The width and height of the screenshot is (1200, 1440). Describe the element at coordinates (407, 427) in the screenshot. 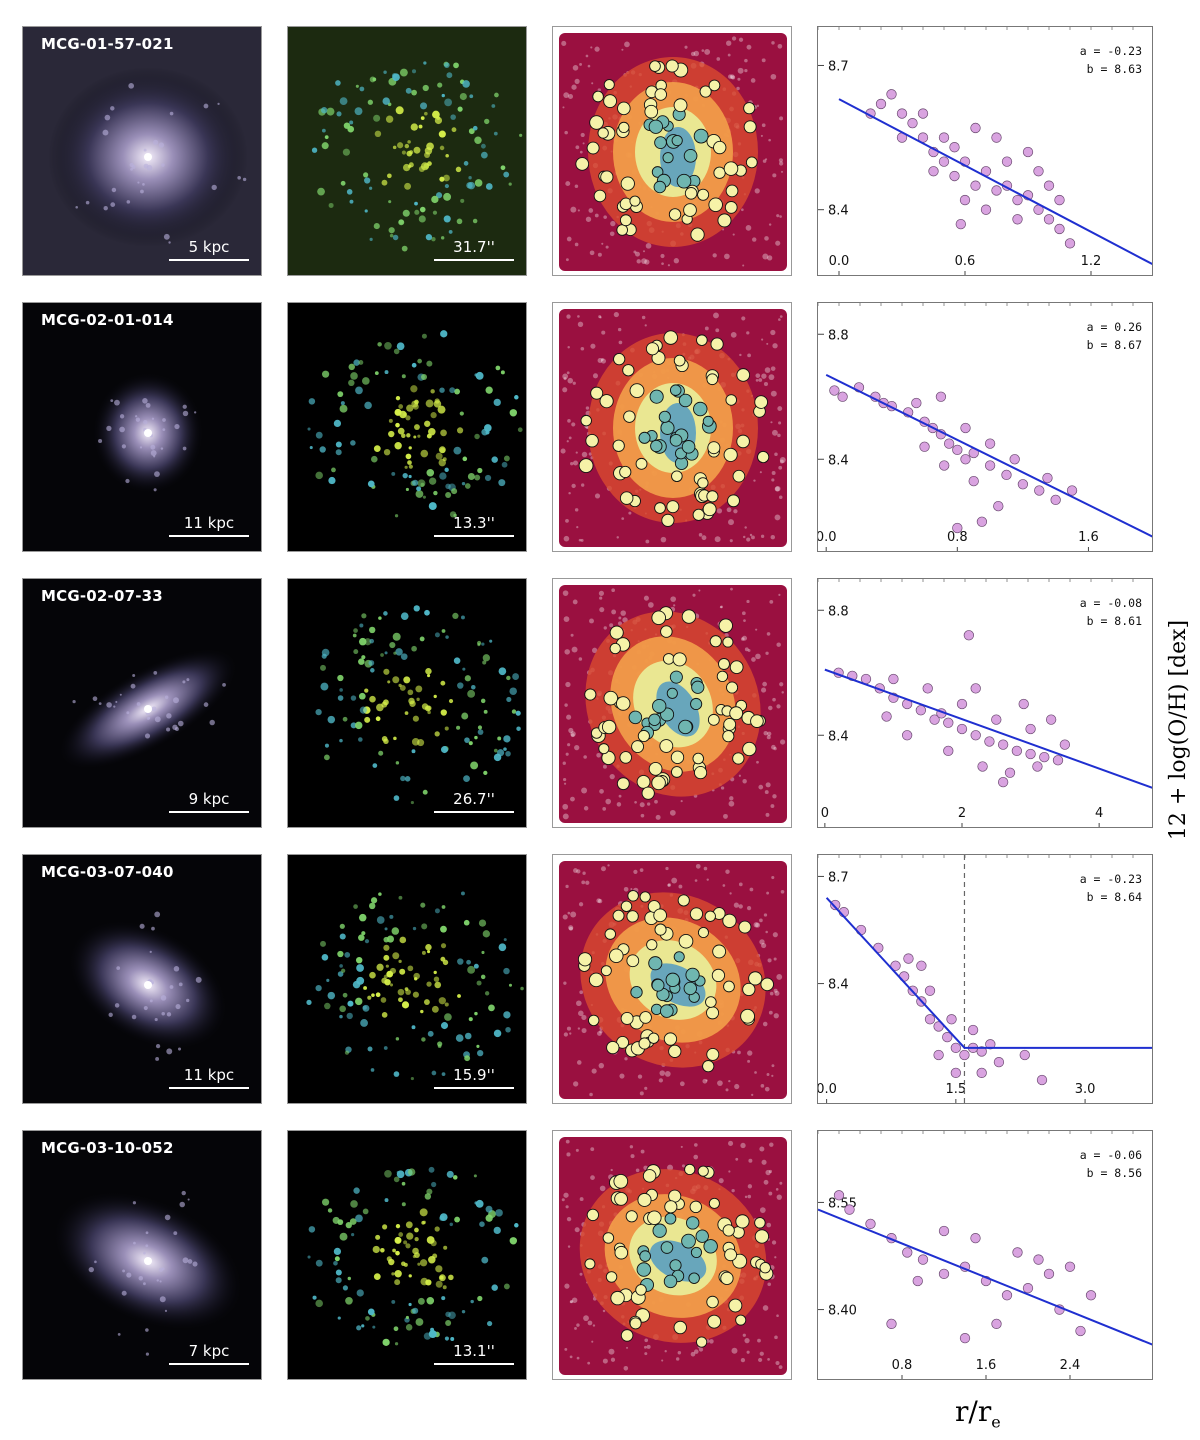

I see `emission-line-image` at that location.